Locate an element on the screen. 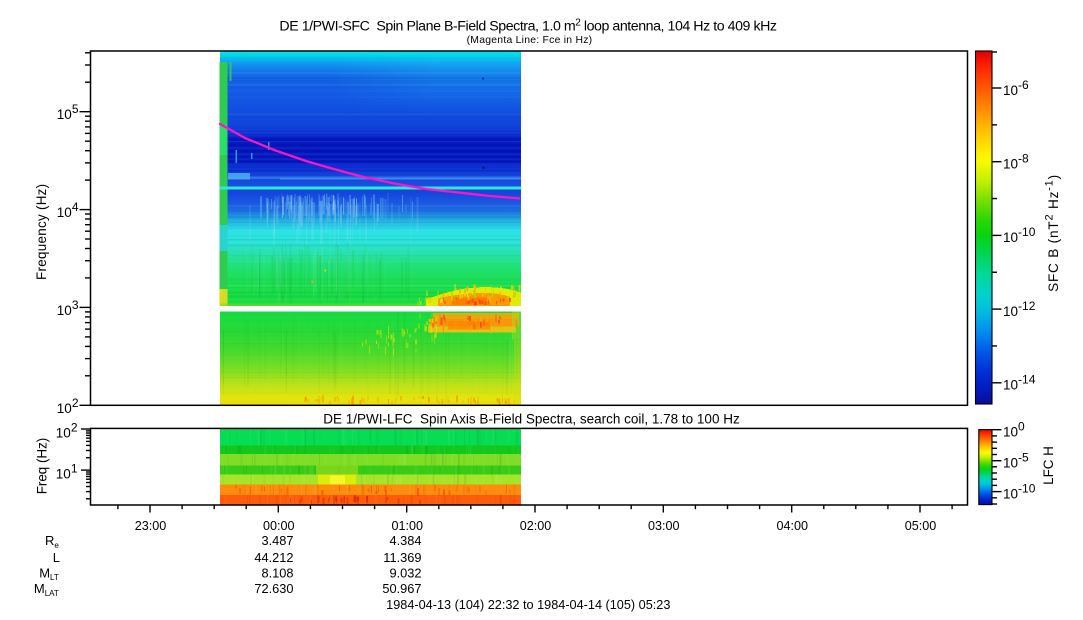  svg-text: 50.967 is located at coordinates (401, 588).